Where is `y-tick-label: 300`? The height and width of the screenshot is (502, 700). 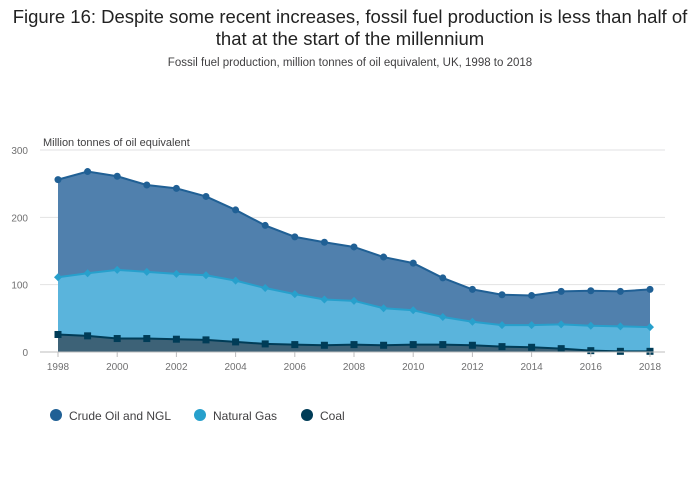
y-tick-label: 300 is located at coordinates (19, 151).